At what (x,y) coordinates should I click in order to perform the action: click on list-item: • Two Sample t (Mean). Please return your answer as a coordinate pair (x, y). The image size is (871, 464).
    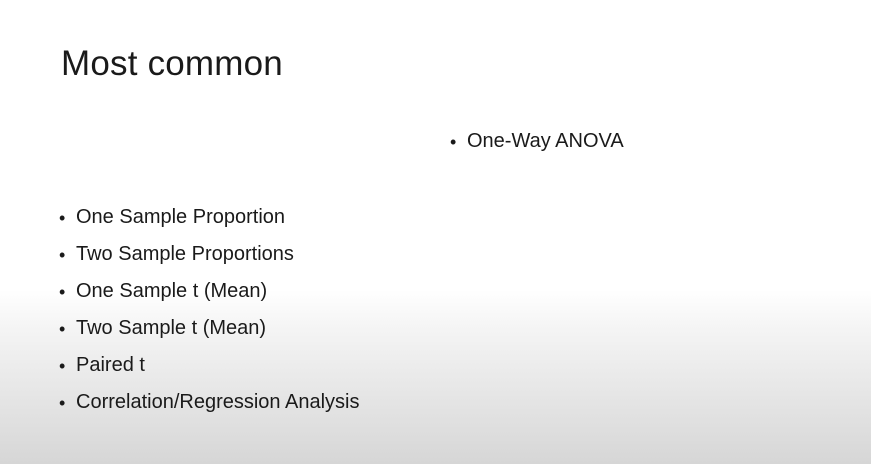
    Looking at the image, I should click on (209, 328).